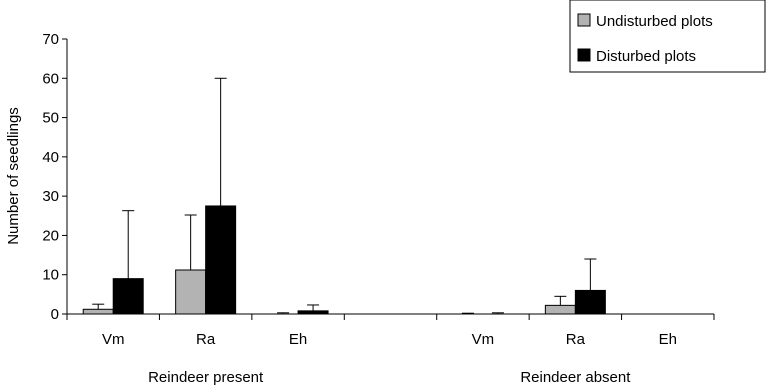  Describe the element at coordinates (50, 39) in the screenshot. I see `y-tick-label: 70` at that location.